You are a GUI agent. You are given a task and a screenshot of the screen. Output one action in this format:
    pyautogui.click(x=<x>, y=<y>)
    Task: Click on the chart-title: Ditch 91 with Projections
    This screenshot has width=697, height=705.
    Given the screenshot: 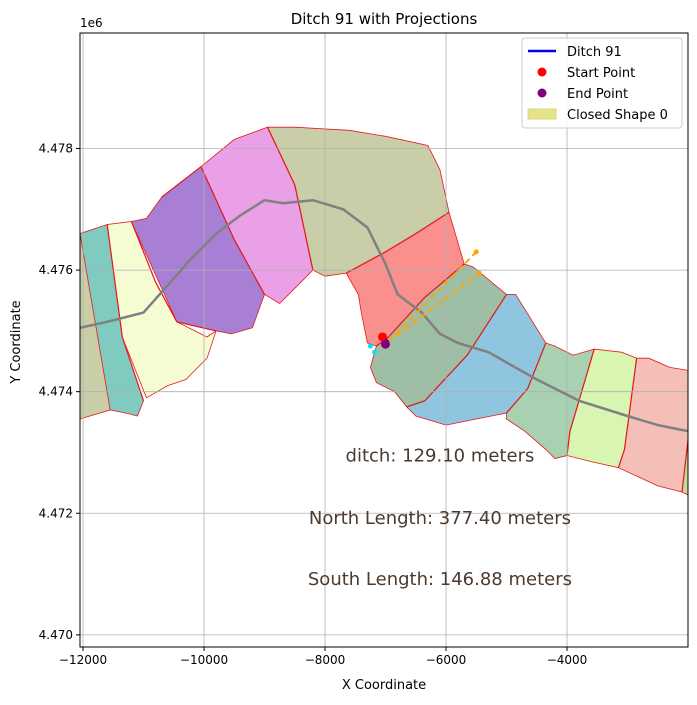 What is the action you would take?
    pyautogui.click(x=384, y=19)
    